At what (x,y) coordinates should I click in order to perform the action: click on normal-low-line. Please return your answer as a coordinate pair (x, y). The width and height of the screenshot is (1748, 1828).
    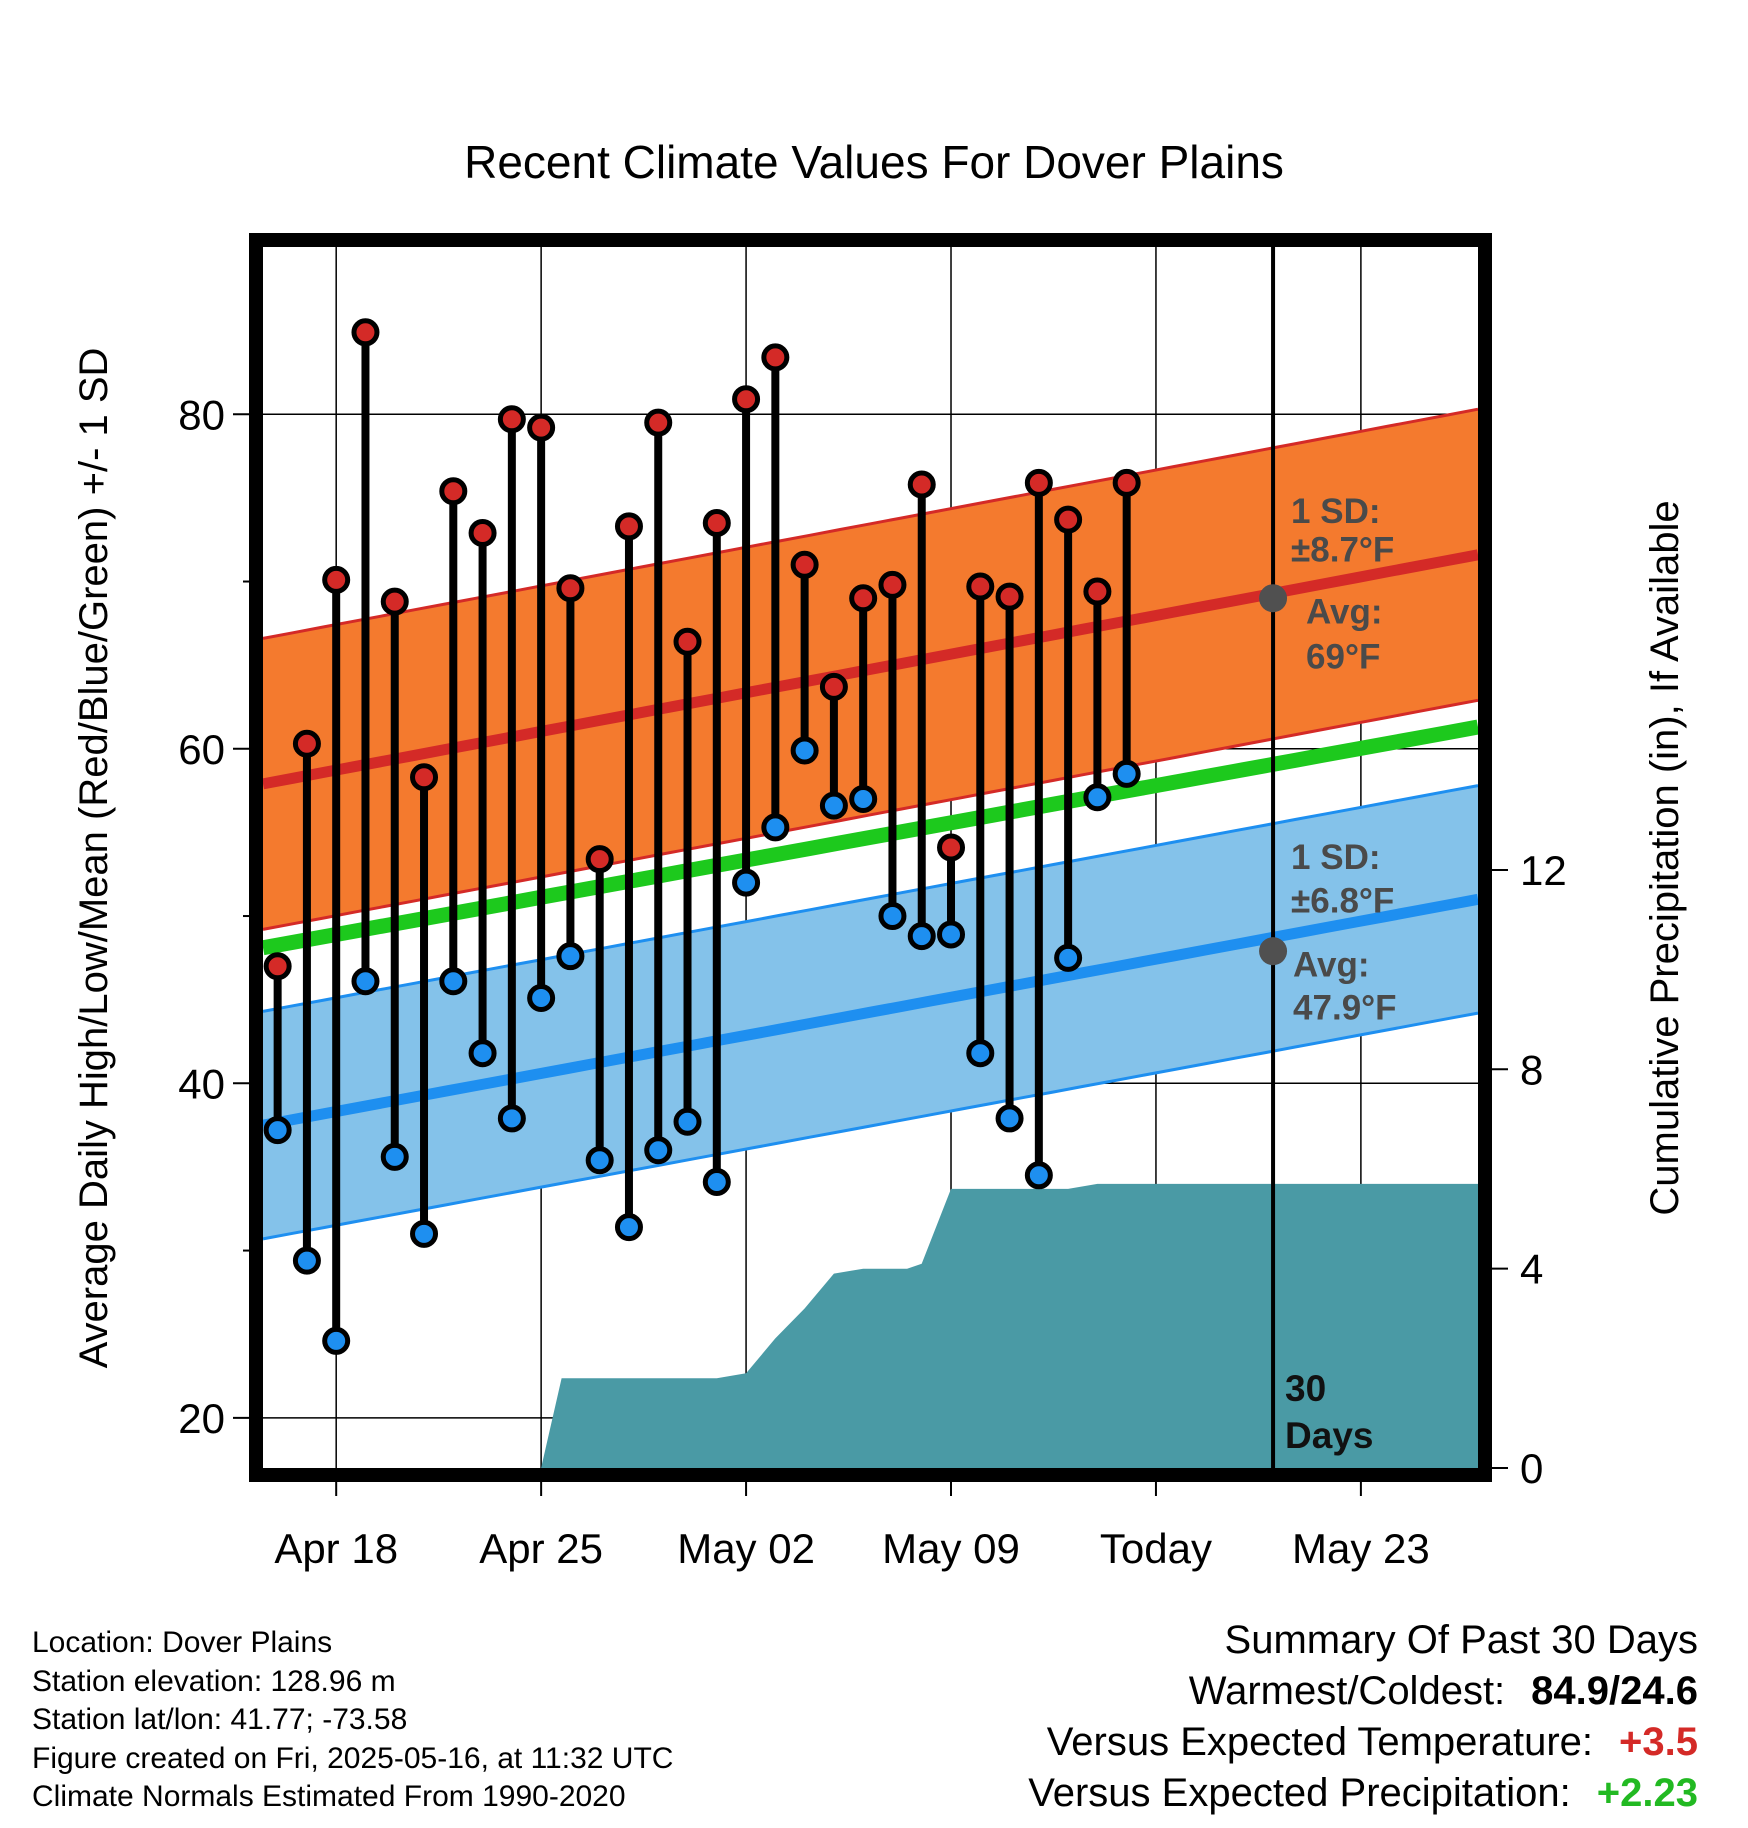
    Looking at the image, I should click on (871, 1012).